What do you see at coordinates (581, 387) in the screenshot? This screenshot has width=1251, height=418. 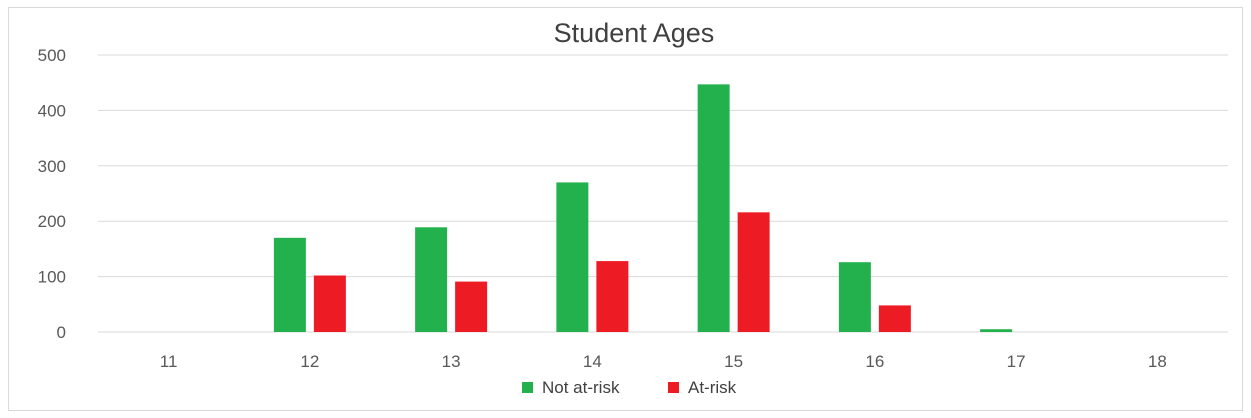 I see `legend-label: Not at-risk` at bounding box center [581, 387].